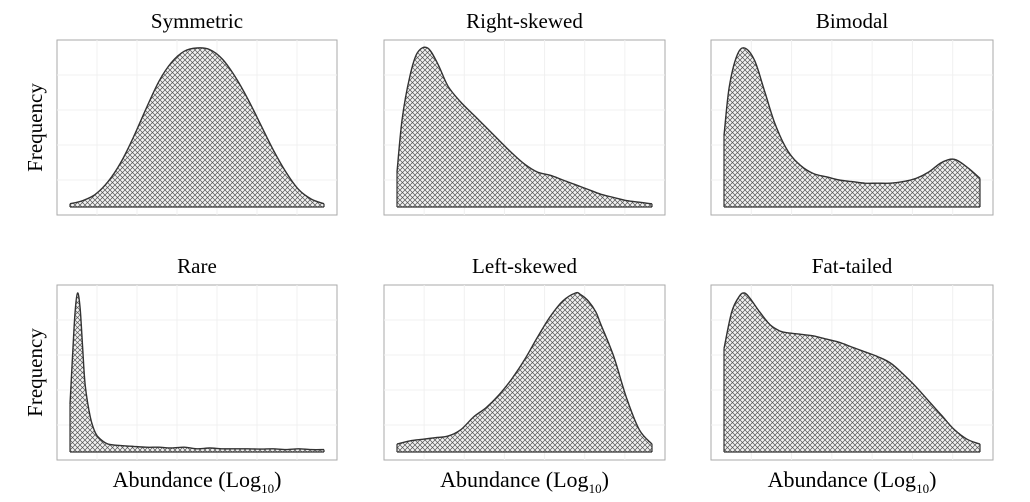 The width and height of the screenshot is (1030, 502). I want to click on panel-bimodal: Bimodal, so click(852, 112).